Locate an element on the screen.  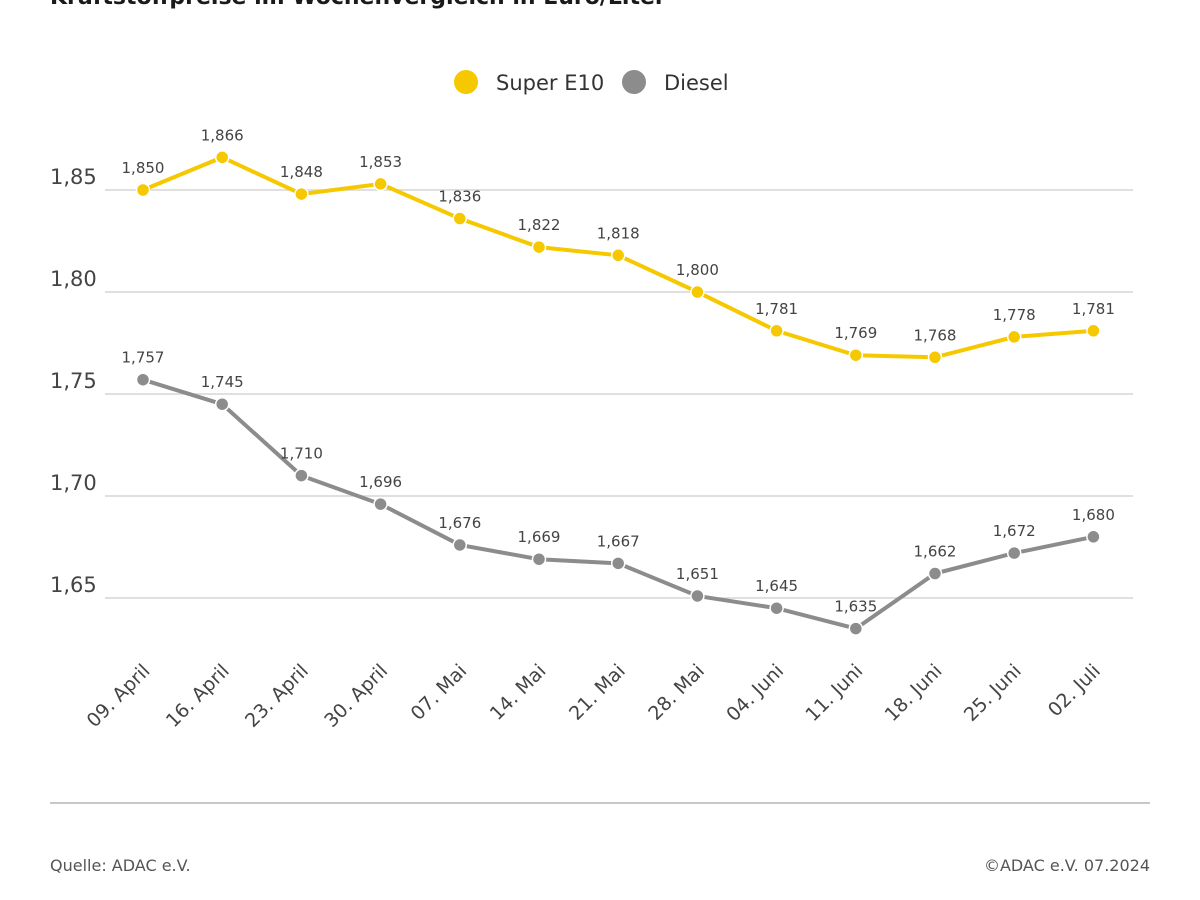
legend-label: Diesel is located at coordinates (696, 83).